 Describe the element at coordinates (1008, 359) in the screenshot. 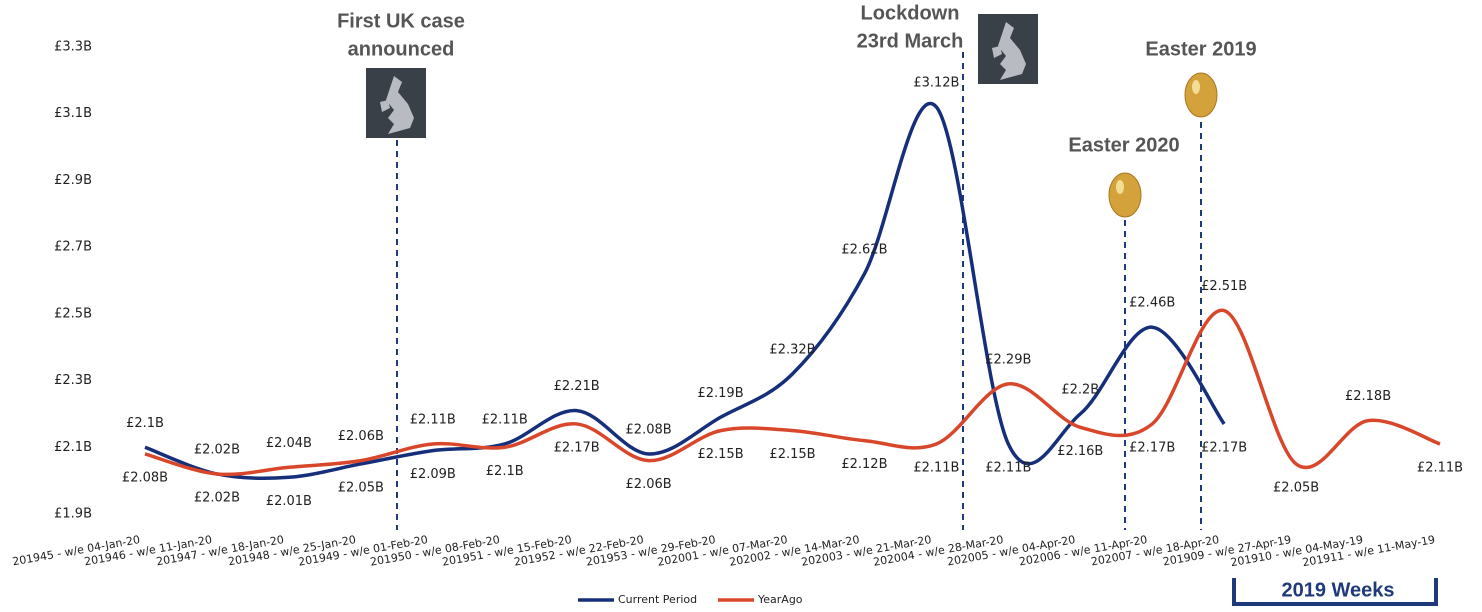

I see `data-label: £2.29B` at that location.